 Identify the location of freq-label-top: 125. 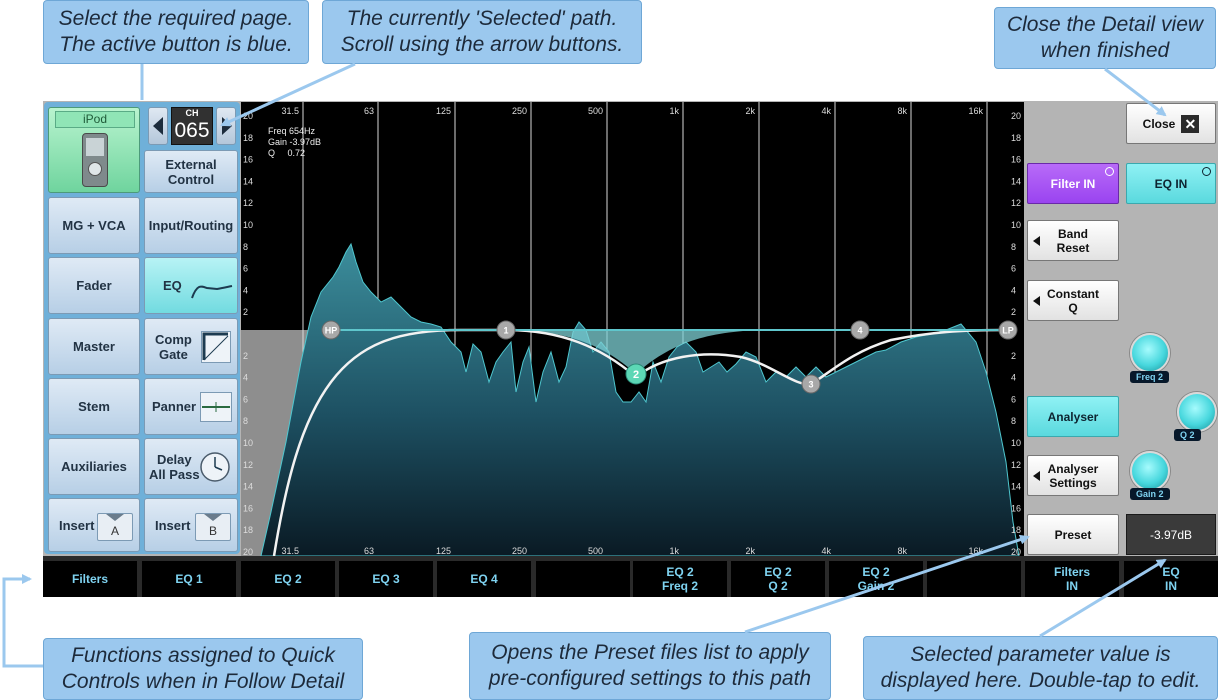
(443, 111).